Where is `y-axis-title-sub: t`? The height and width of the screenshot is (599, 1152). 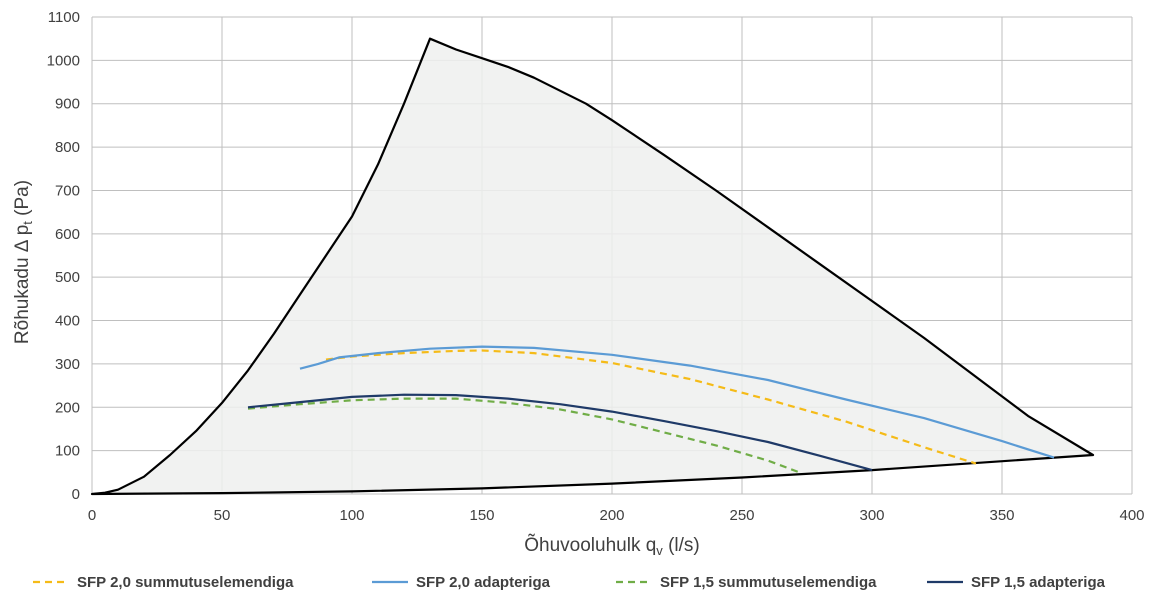
y-axis-title-sub: t is located at coordinates (27, 223).